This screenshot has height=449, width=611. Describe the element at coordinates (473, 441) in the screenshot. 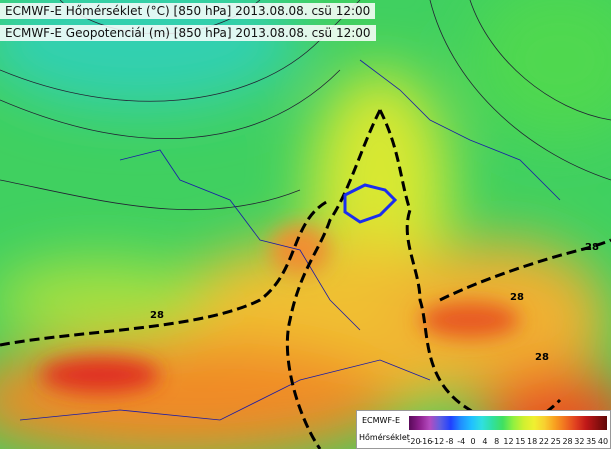

I see `legend-label: 0` at that location.